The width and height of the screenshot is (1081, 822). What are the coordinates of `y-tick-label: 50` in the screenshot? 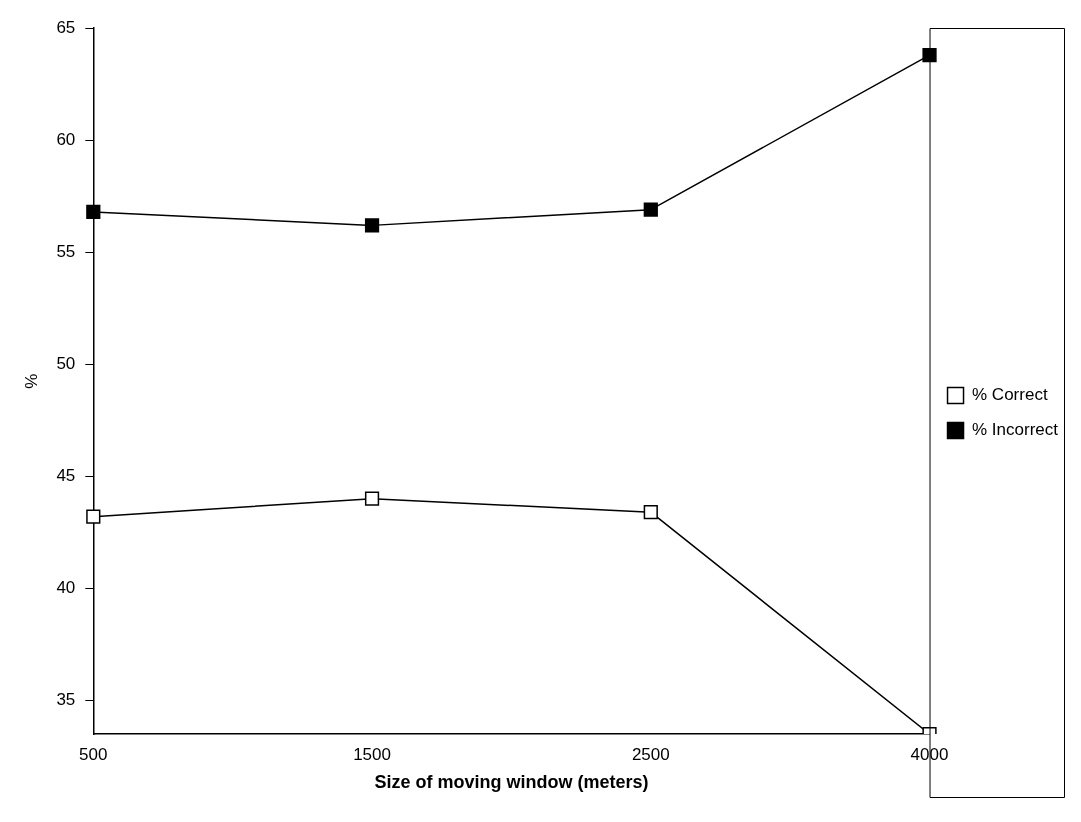 It's located at (66, 363).